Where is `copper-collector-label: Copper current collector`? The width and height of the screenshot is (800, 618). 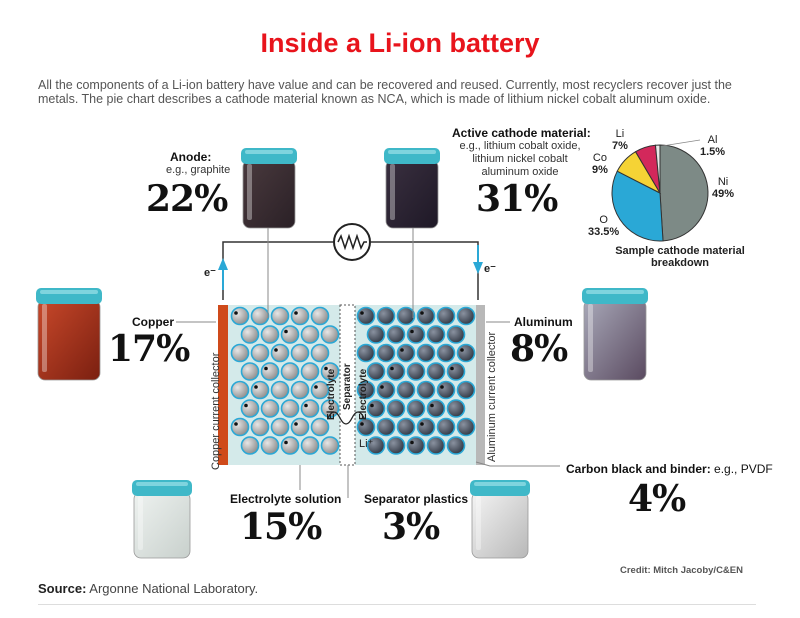 copper-collector-label: Copper current collector is located at coordinates (216, 411).